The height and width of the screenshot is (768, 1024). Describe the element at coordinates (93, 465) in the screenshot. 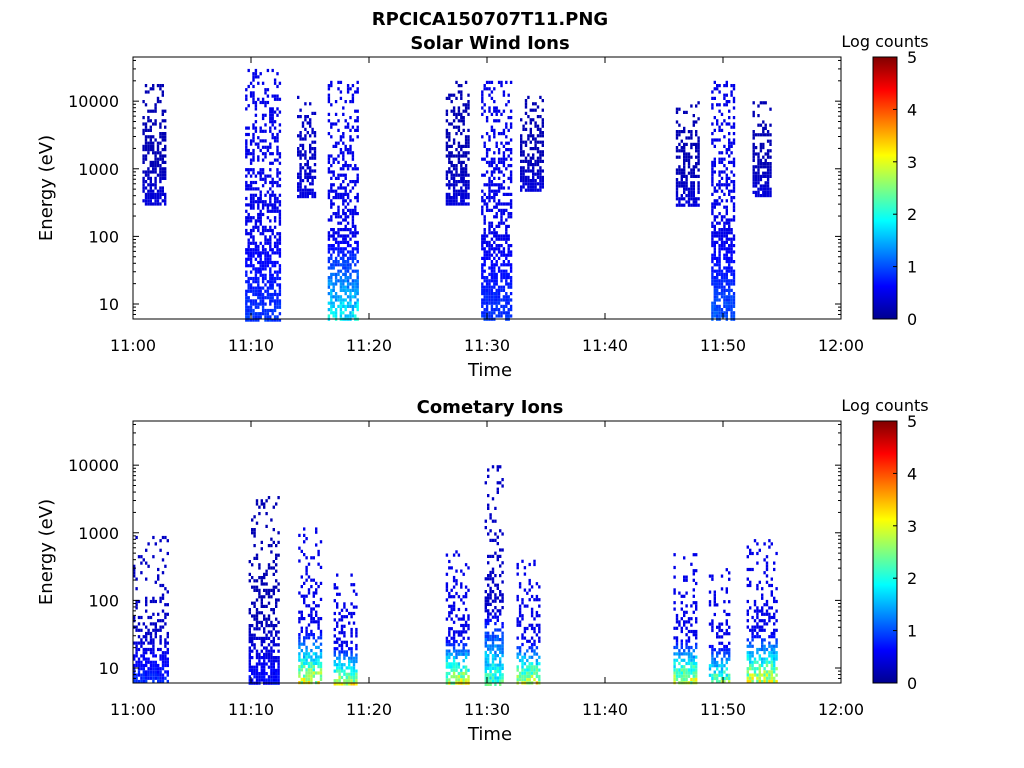

I see `y-tick-label: 10000` at that location.